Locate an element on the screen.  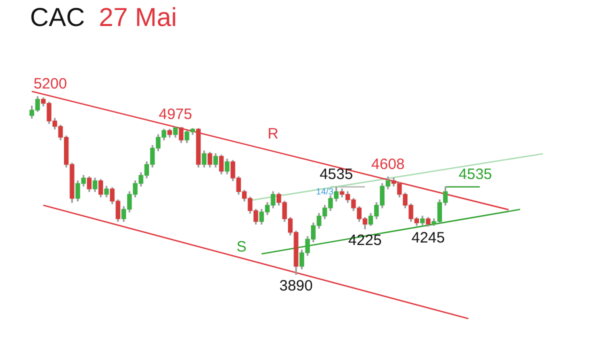
annotation: 4608 is located at coordinates (388, 164).